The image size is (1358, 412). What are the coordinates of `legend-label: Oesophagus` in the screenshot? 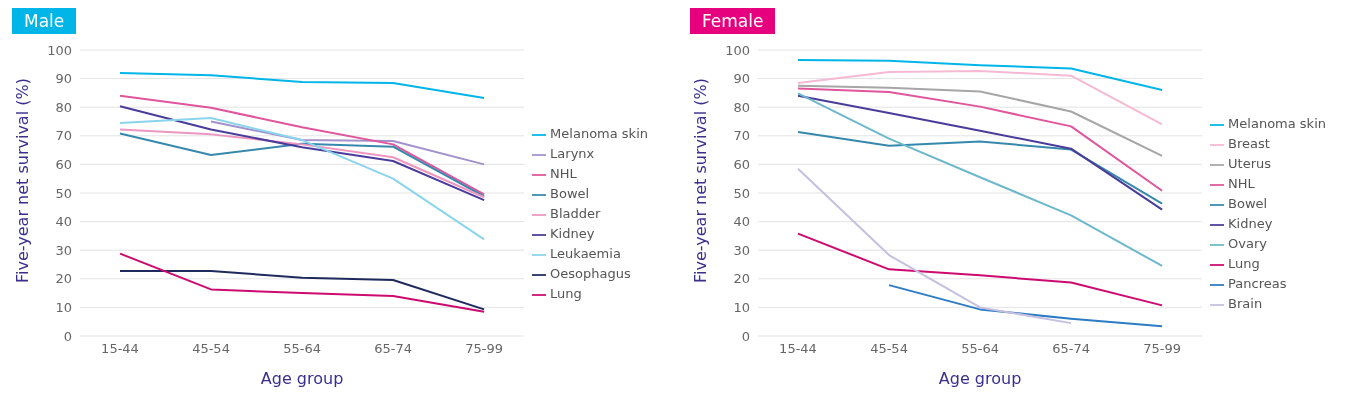 It's located at (590, 273).